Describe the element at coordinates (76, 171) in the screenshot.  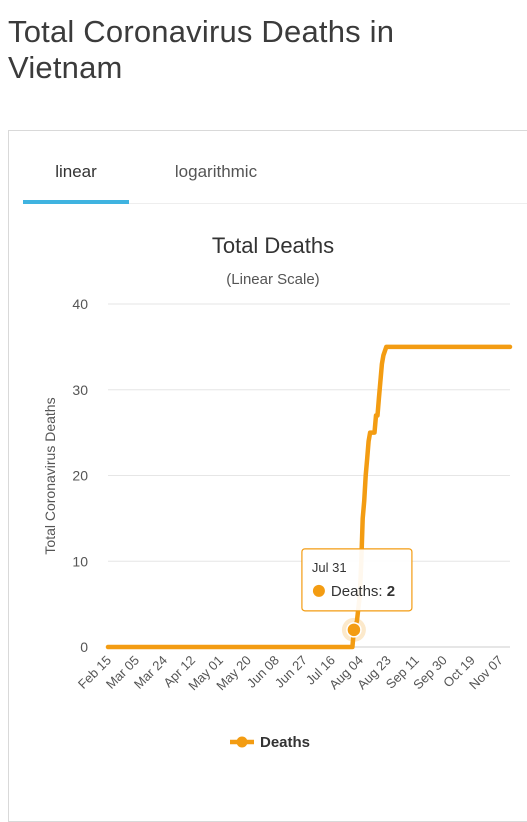
I see `tab-linear: linear` at that location.